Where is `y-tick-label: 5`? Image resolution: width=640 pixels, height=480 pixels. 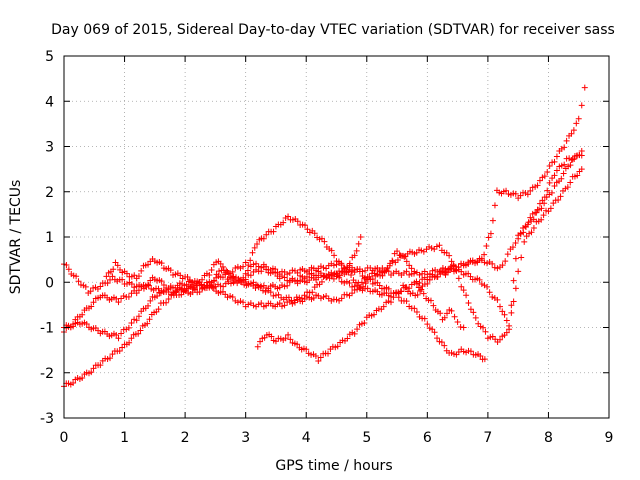
y-tick-label: 5 is located at coordinates (49, 57).